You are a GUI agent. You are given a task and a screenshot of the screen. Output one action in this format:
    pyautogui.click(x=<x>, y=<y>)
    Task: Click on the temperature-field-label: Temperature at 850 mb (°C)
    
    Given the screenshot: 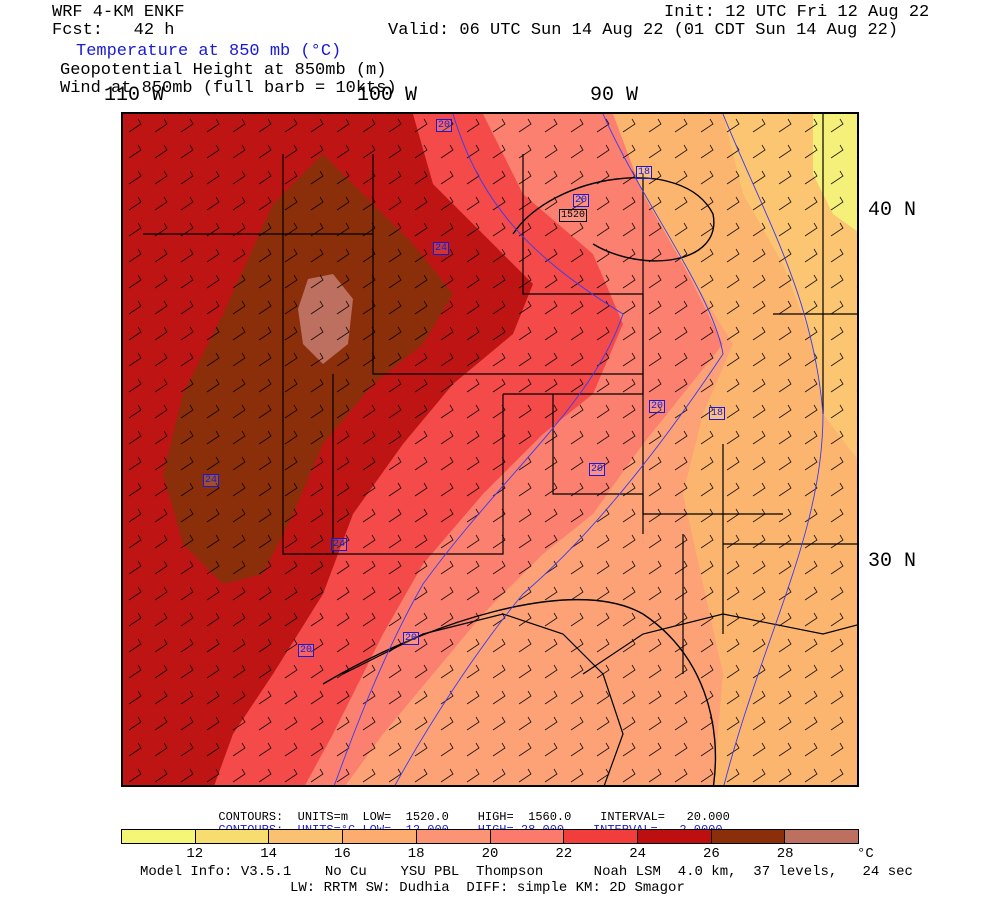 What is the action you would take?
    pyautogui.click(x=209, y=51)
    